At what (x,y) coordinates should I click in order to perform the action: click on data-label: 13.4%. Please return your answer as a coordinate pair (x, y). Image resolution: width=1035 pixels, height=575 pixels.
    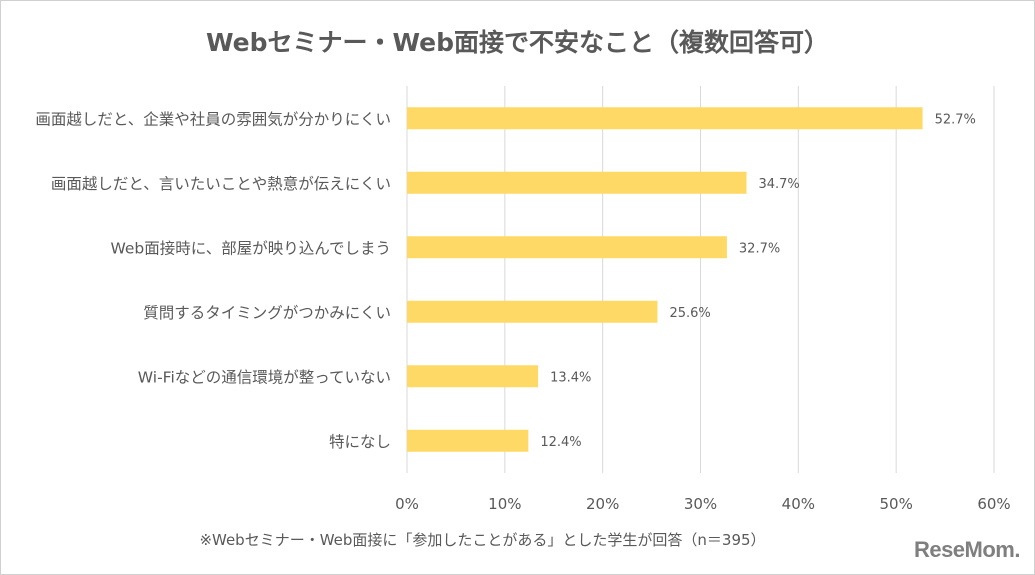
    Looking at the image, I should click on (570, 377).